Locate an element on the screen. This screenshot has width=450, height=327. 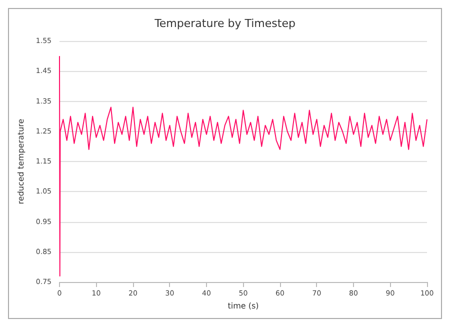
chart-title: Temperature by Timestep is located at coordinates (225, 23).